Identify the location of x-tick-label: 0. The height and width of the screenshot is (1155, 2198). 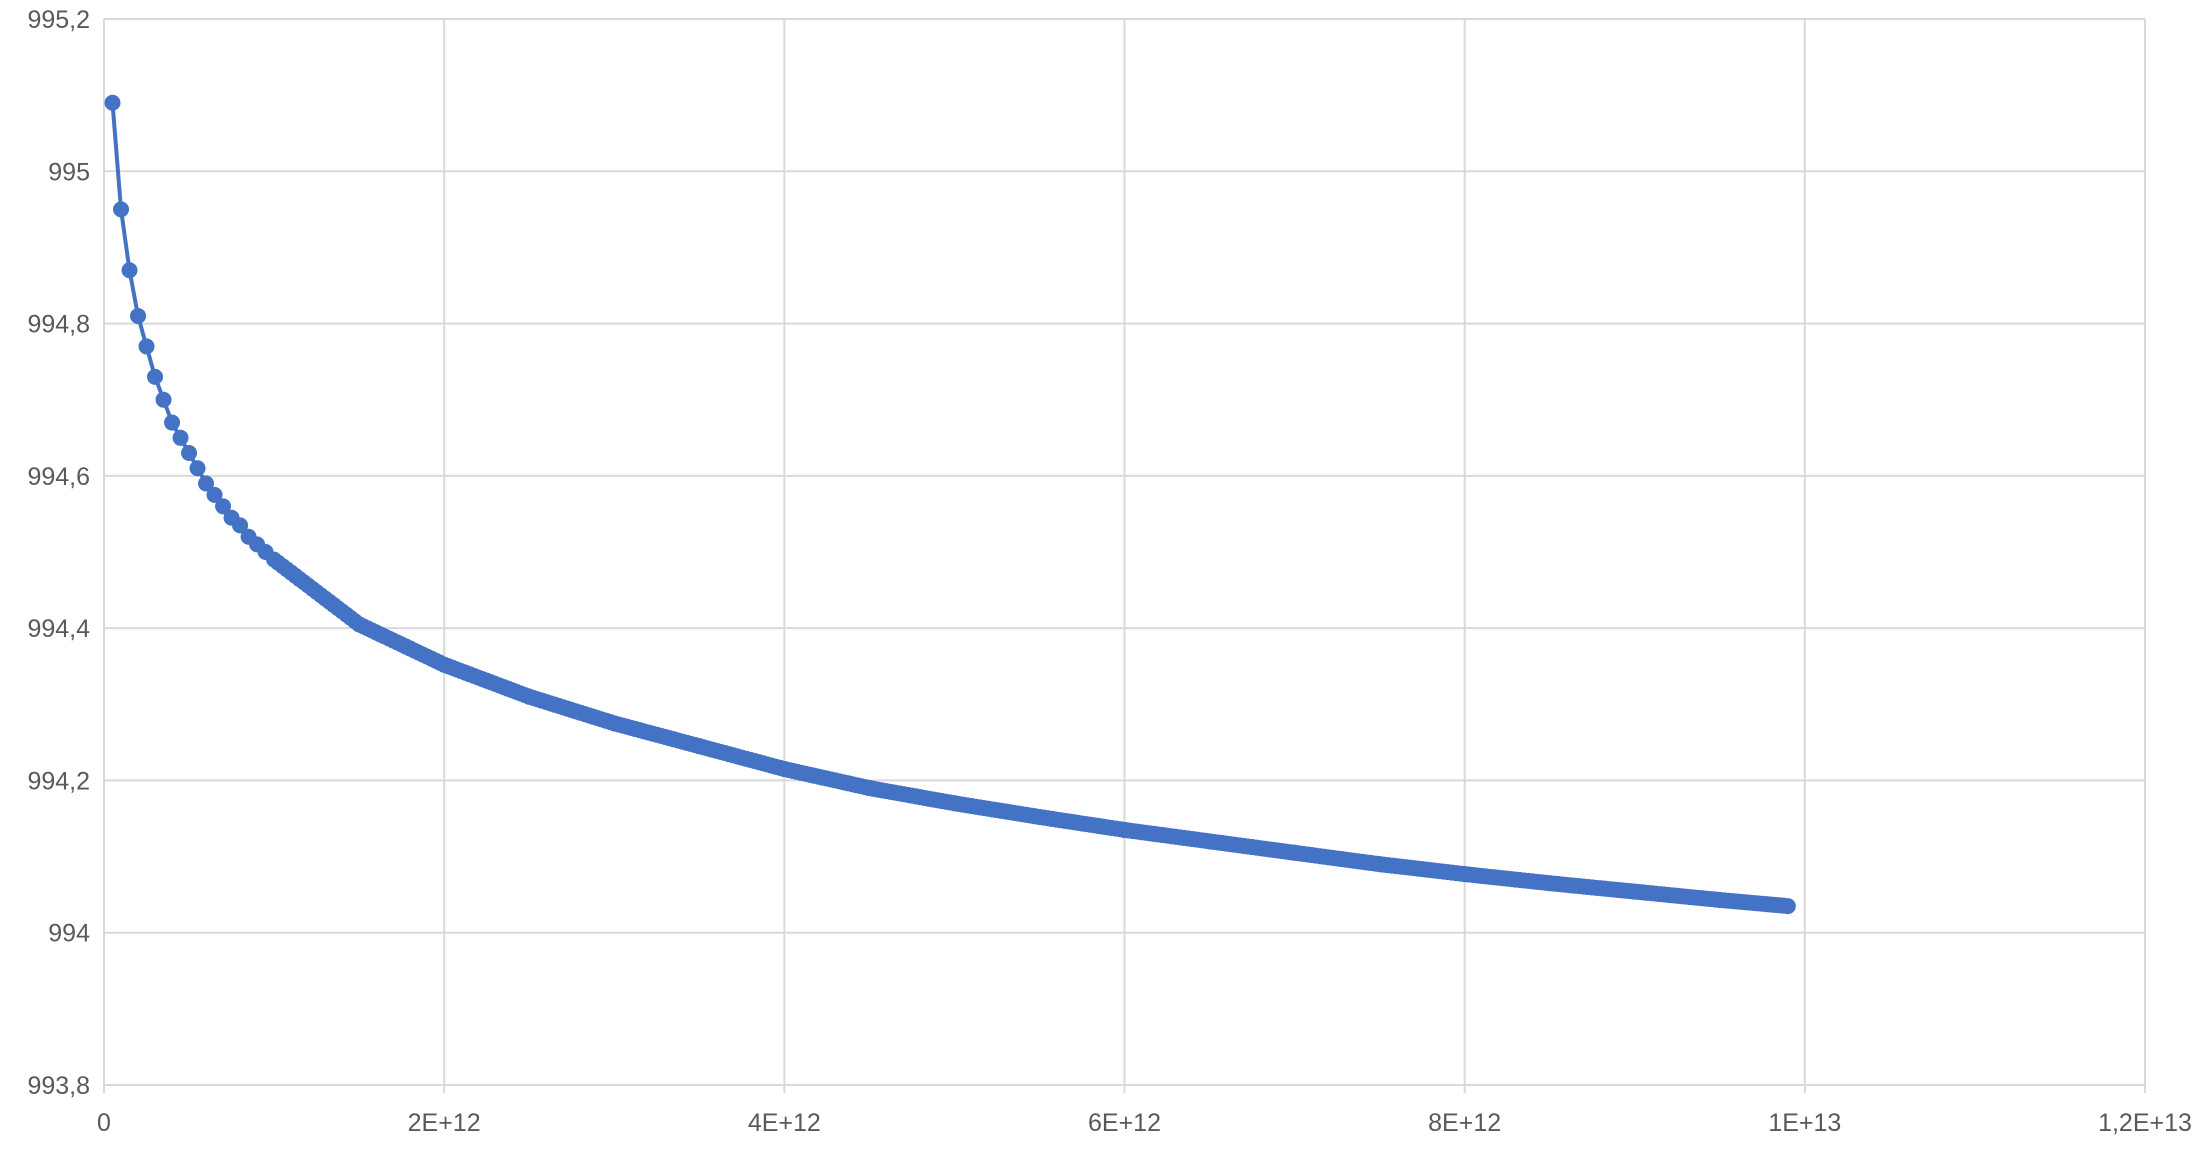
(104, 1123).